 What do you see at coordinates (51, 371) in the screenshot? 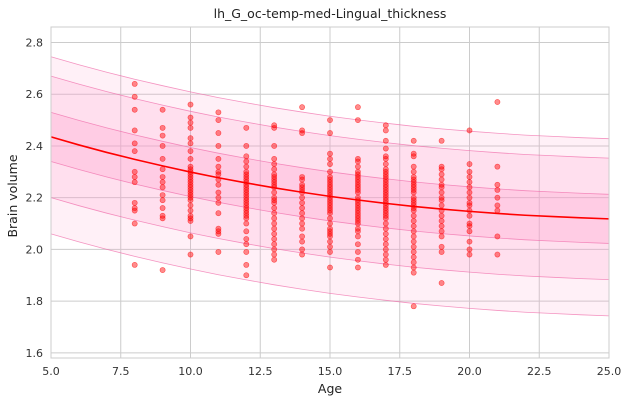
I see `x-tick-label: 5.0` at bounding box center [51, 371].